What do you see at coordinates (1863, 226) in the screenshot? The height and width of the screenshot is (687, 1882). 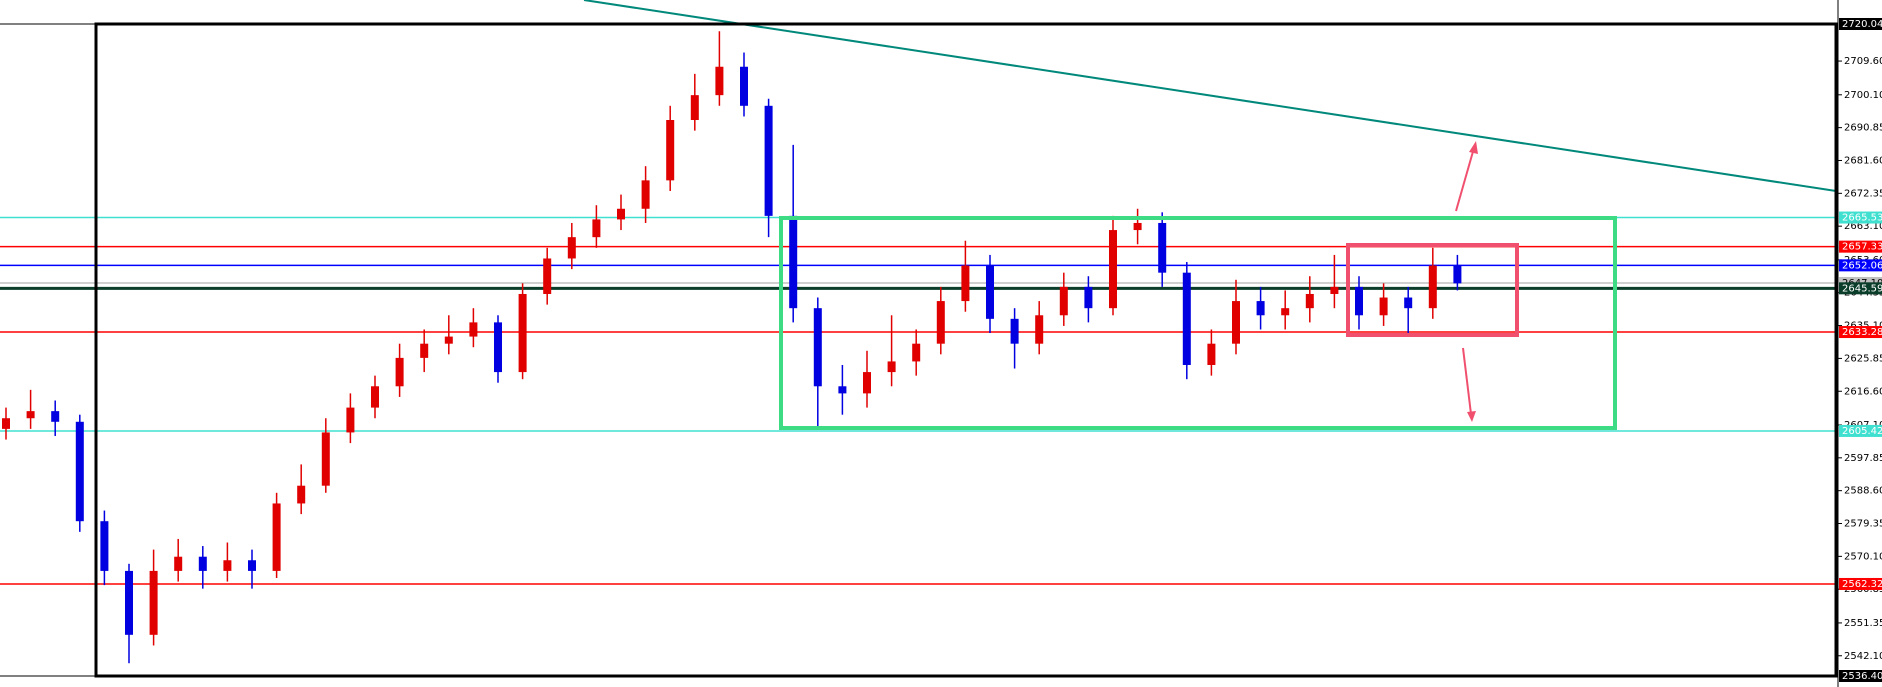 I see `y-tick-label: 2663.10` at bounding box center [1863, 226].